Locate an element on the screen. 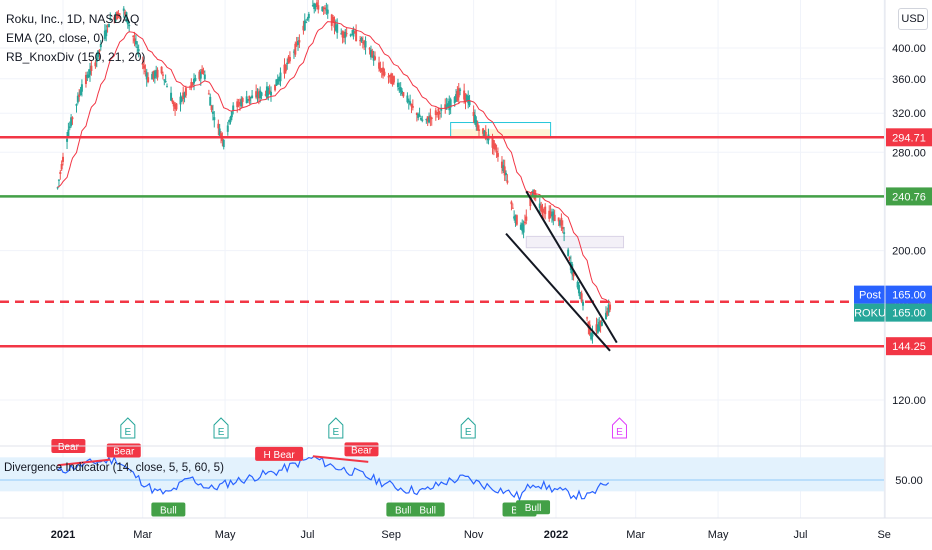 Image resolution: width=932 pixels, height=550 pixels. currency-button: USD is located at coordinates (913, 19).